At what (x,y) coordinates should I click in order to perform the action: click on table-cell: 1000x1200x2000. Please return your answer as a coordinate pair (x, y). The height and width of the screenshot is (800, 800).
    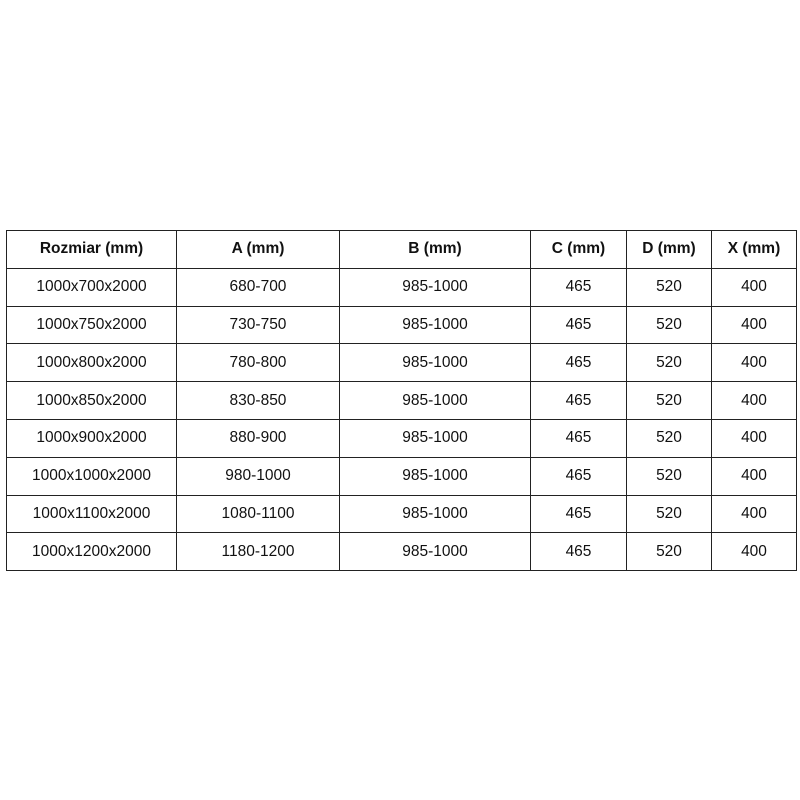
    Looking at the image, I should click on (91, 552).